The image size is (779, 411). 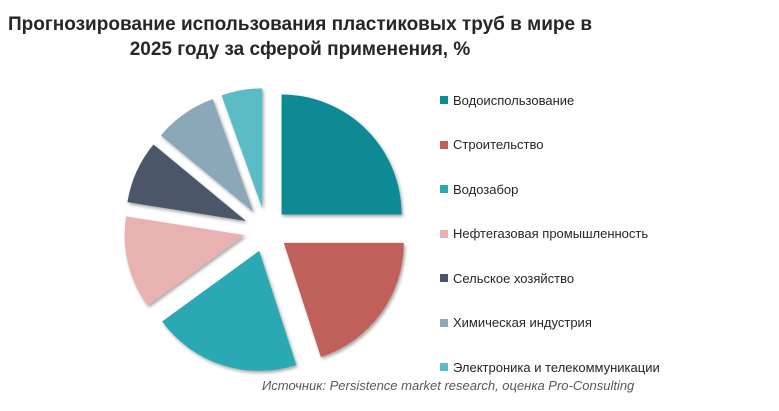 What do you see at coordinates (514, 278) in the screenshot?
I see `legend-label: Сельское хозяйство` at bounding box center [514, 278].